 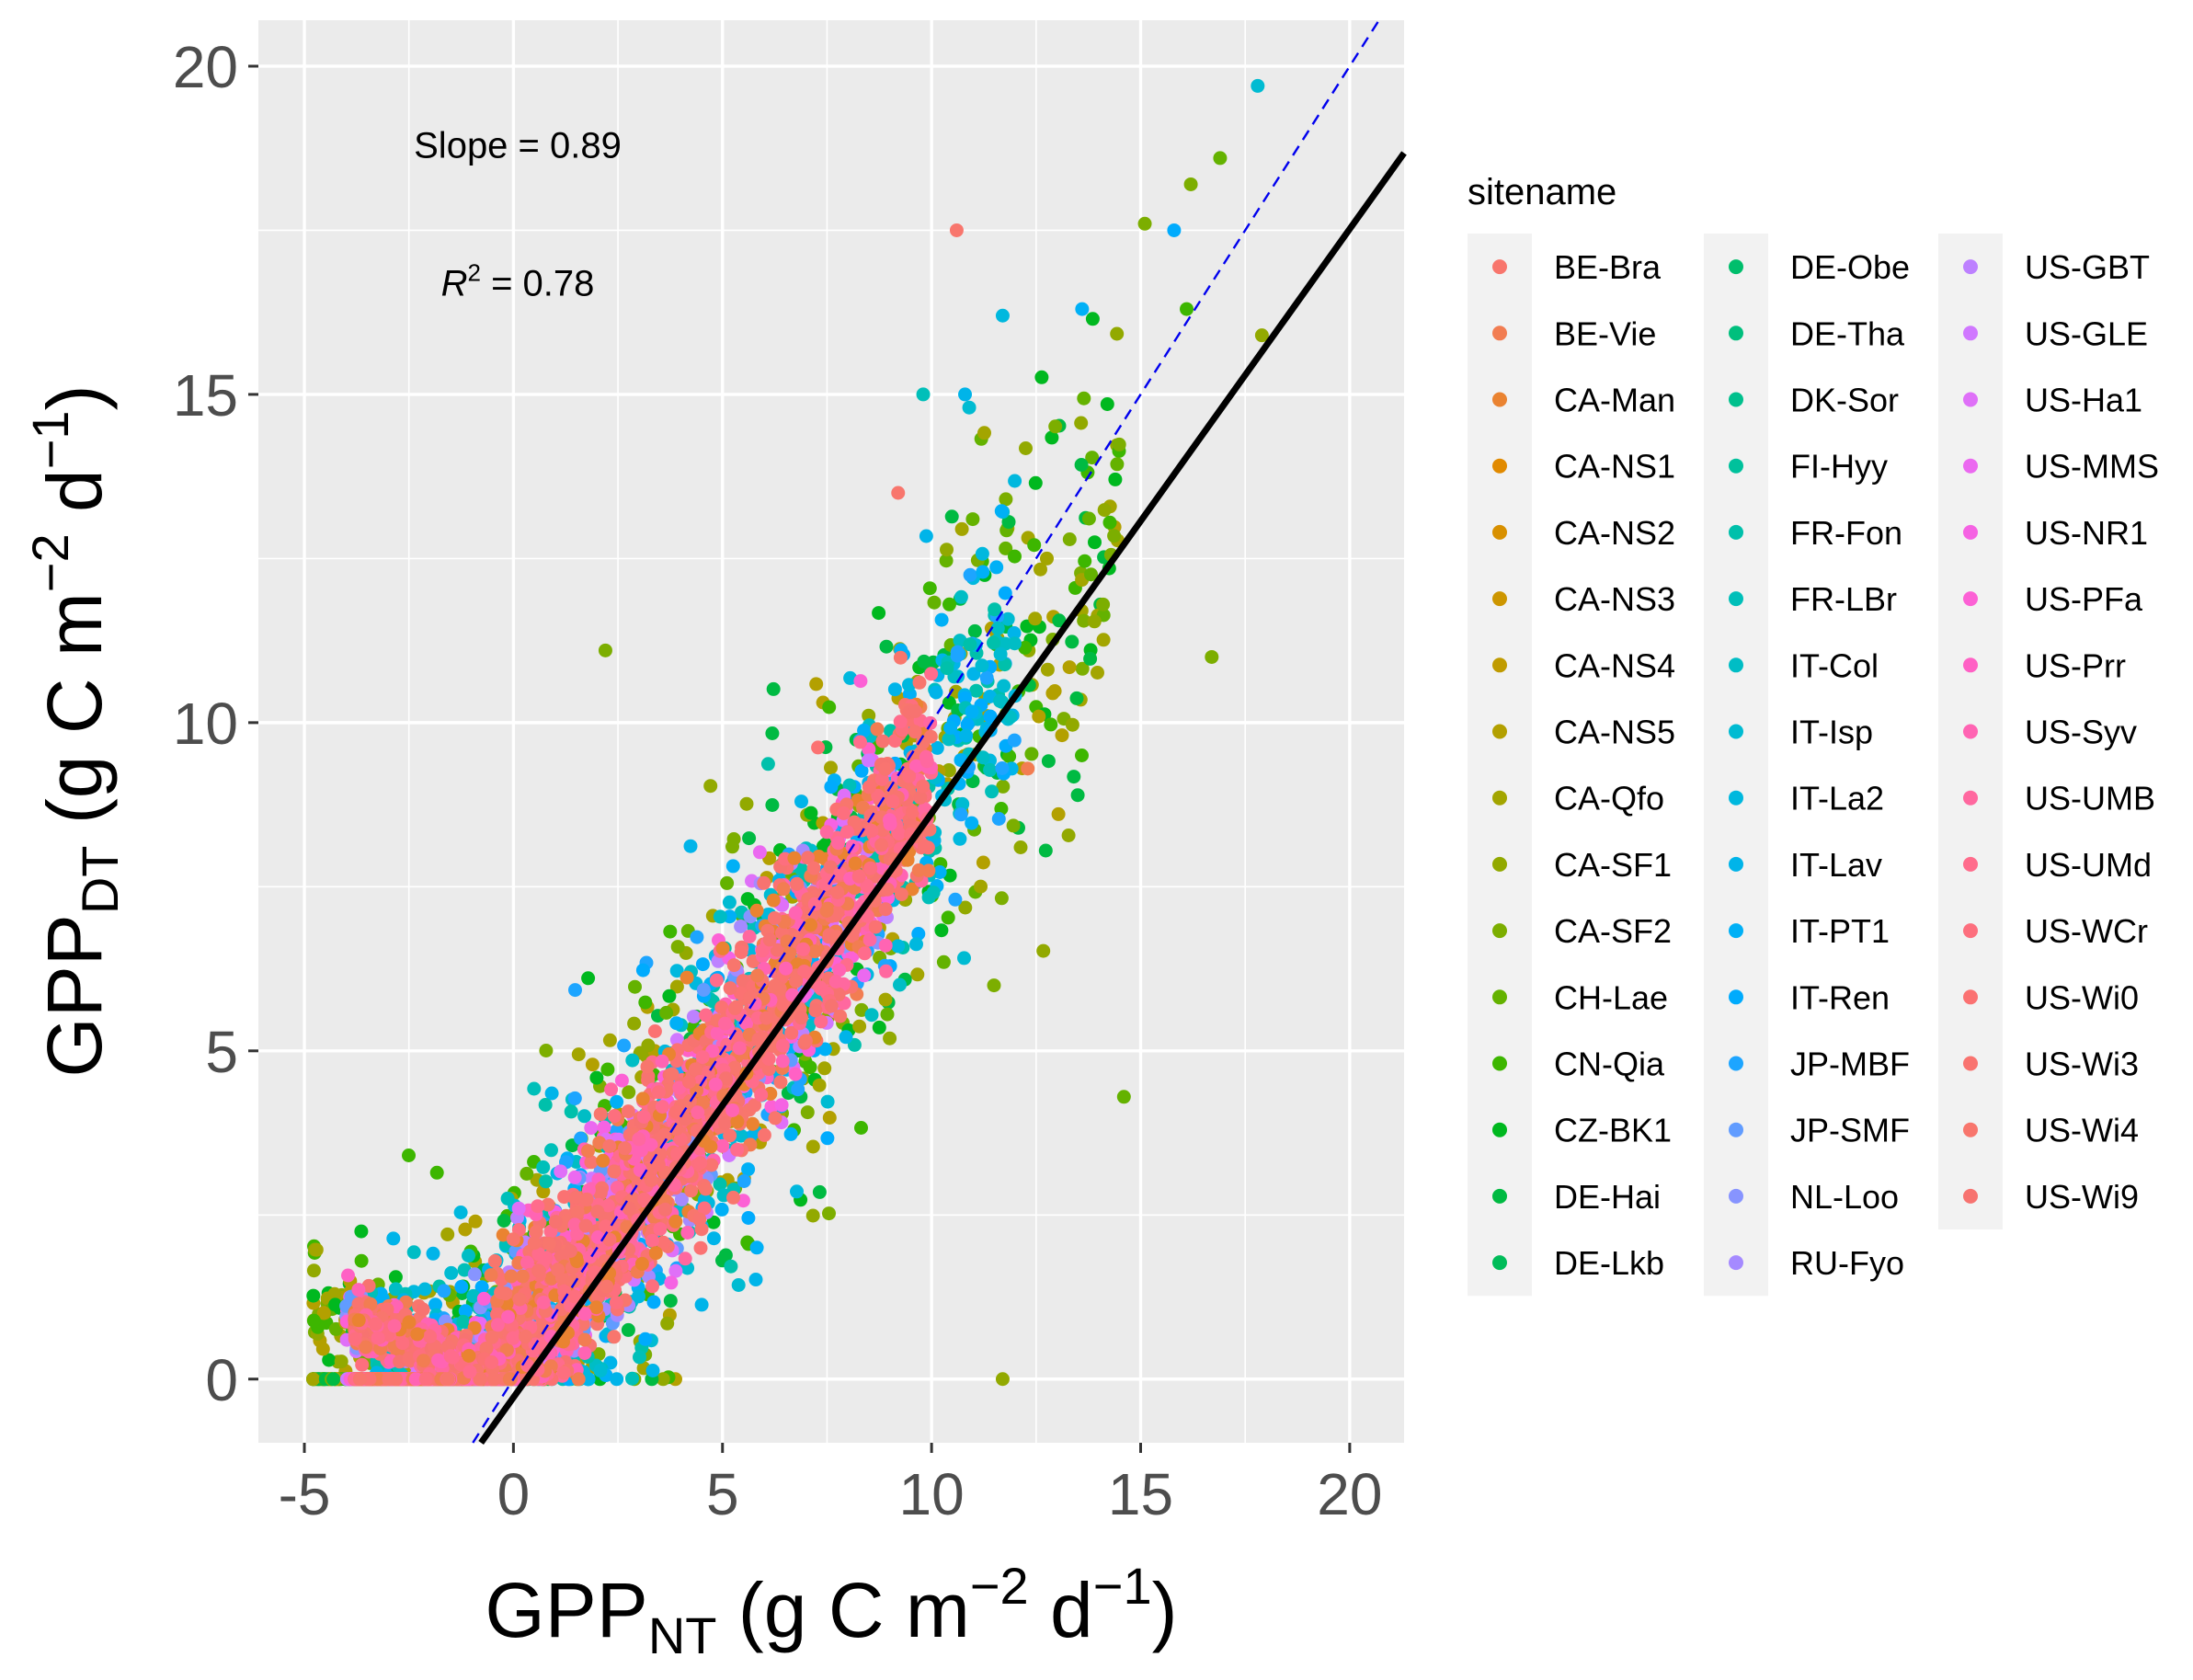 I want to click on x-label-suffix: ), so click(x=1165, y=1610).